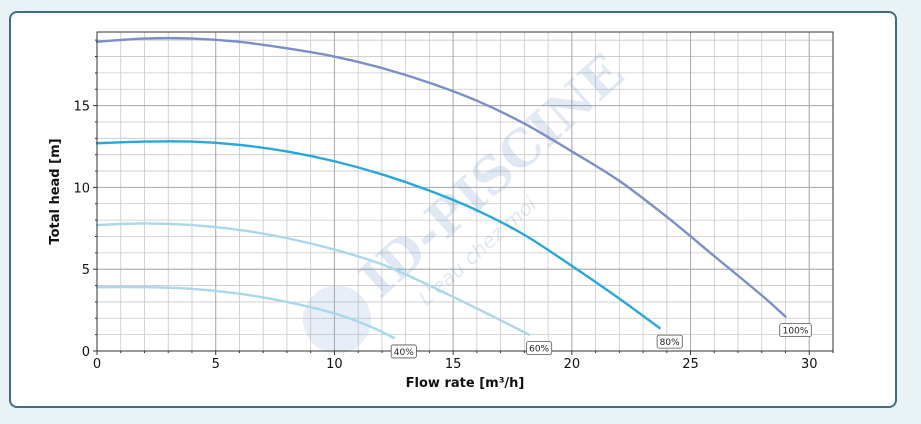  Describe the element at coordinates (572, 364) in the screenshot. I see `x-tick-label: 20` at that location.